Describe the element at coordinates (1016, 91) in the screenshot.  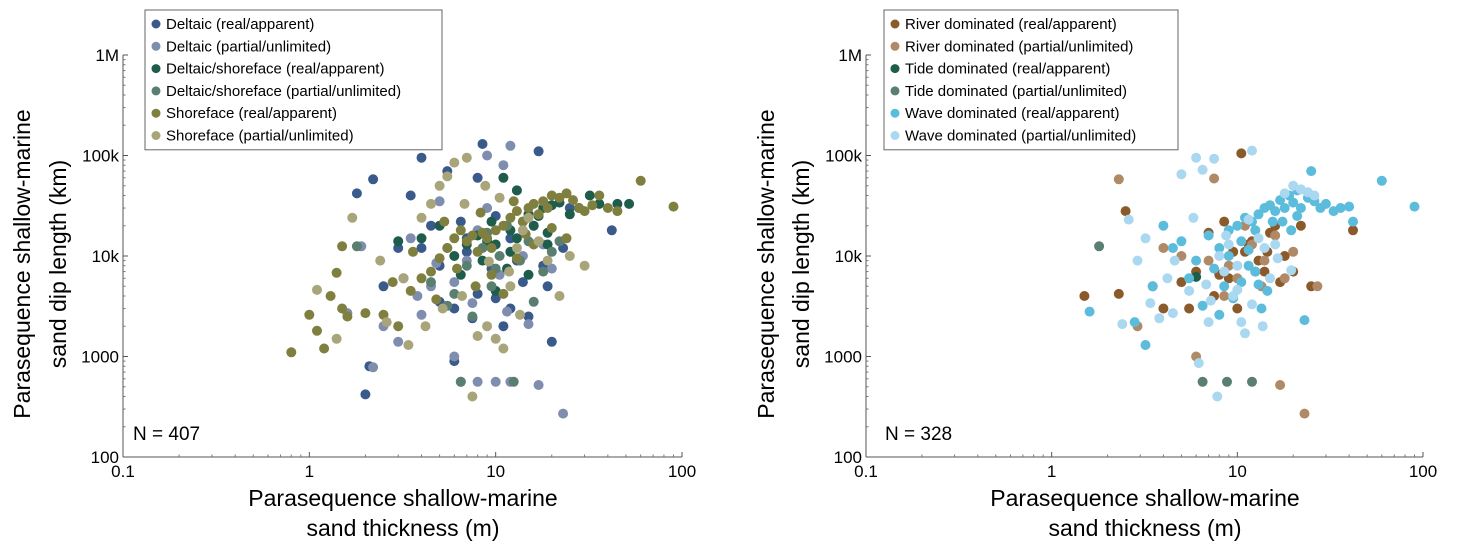
I see `legend-label: Tide dominated (partial/unlimited)` at that location.